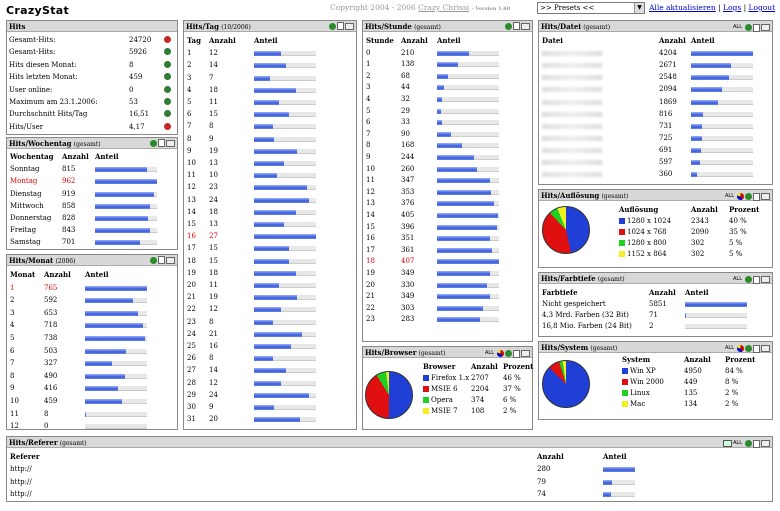  What do you see at coordinates (560, 292) in the screenshot?
I see `column-header: Farbtiefe` at bounding box center [560, 292].